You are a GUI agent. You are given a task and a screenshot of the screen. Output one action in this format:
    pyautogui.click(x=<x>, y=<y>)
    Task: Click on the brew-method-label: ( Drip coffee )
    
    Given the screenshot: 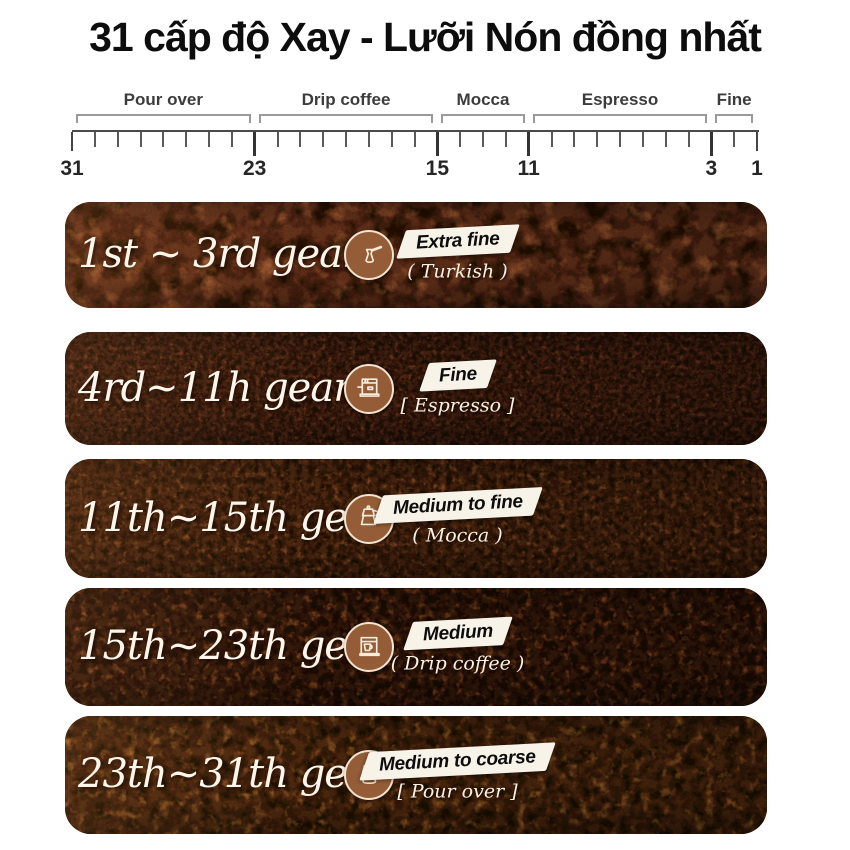 What is the action you would take?
    pyautogui.click(x=457, y=663)
    